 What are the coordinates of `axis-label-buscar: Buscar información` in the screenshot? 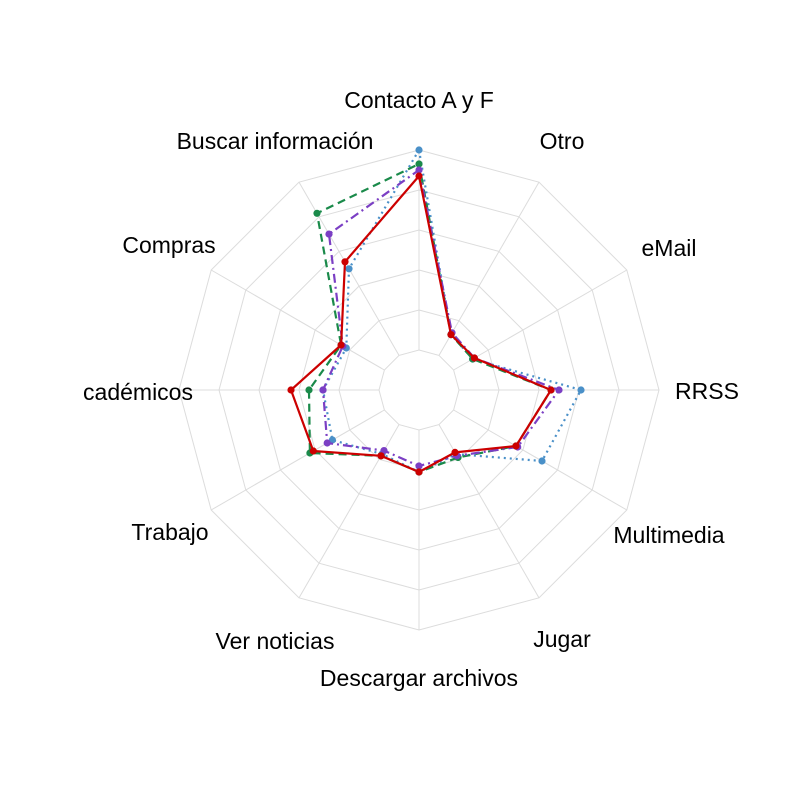 It's located at (275, 141).